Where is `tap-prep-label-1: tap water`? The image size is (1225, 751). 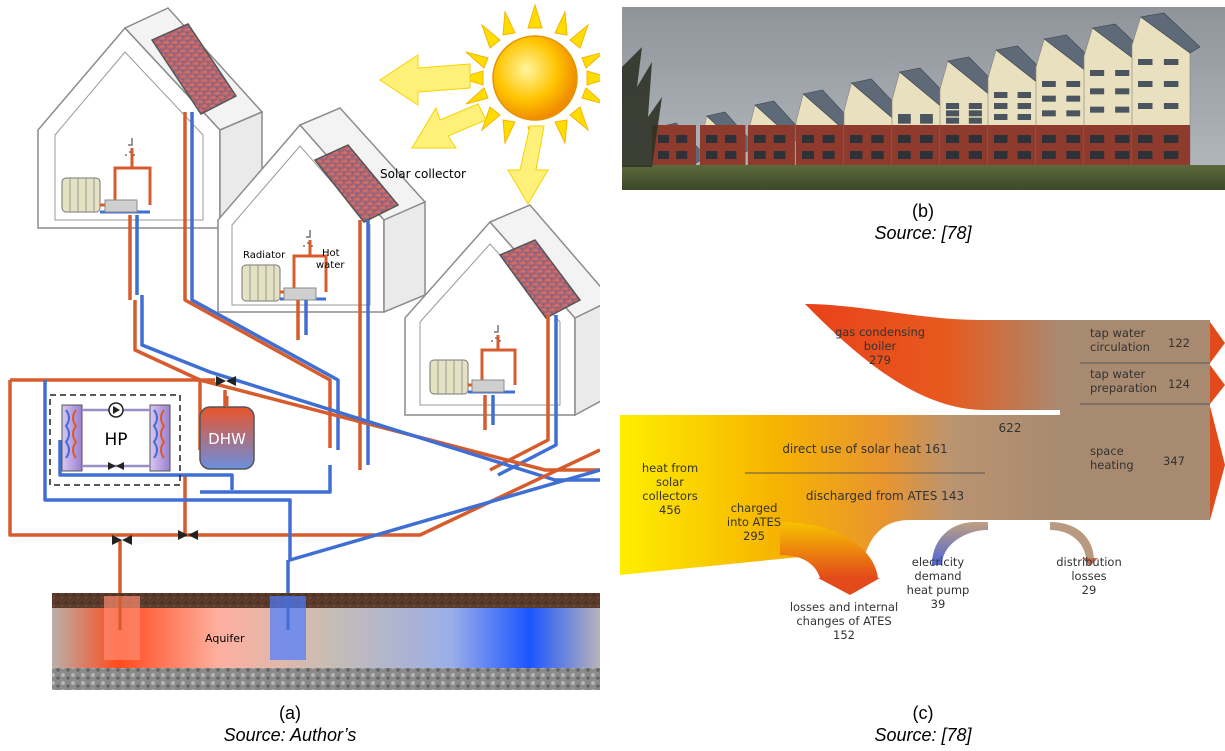
tap-prep-label-1: tap water is located at coordinates (1118, 374).